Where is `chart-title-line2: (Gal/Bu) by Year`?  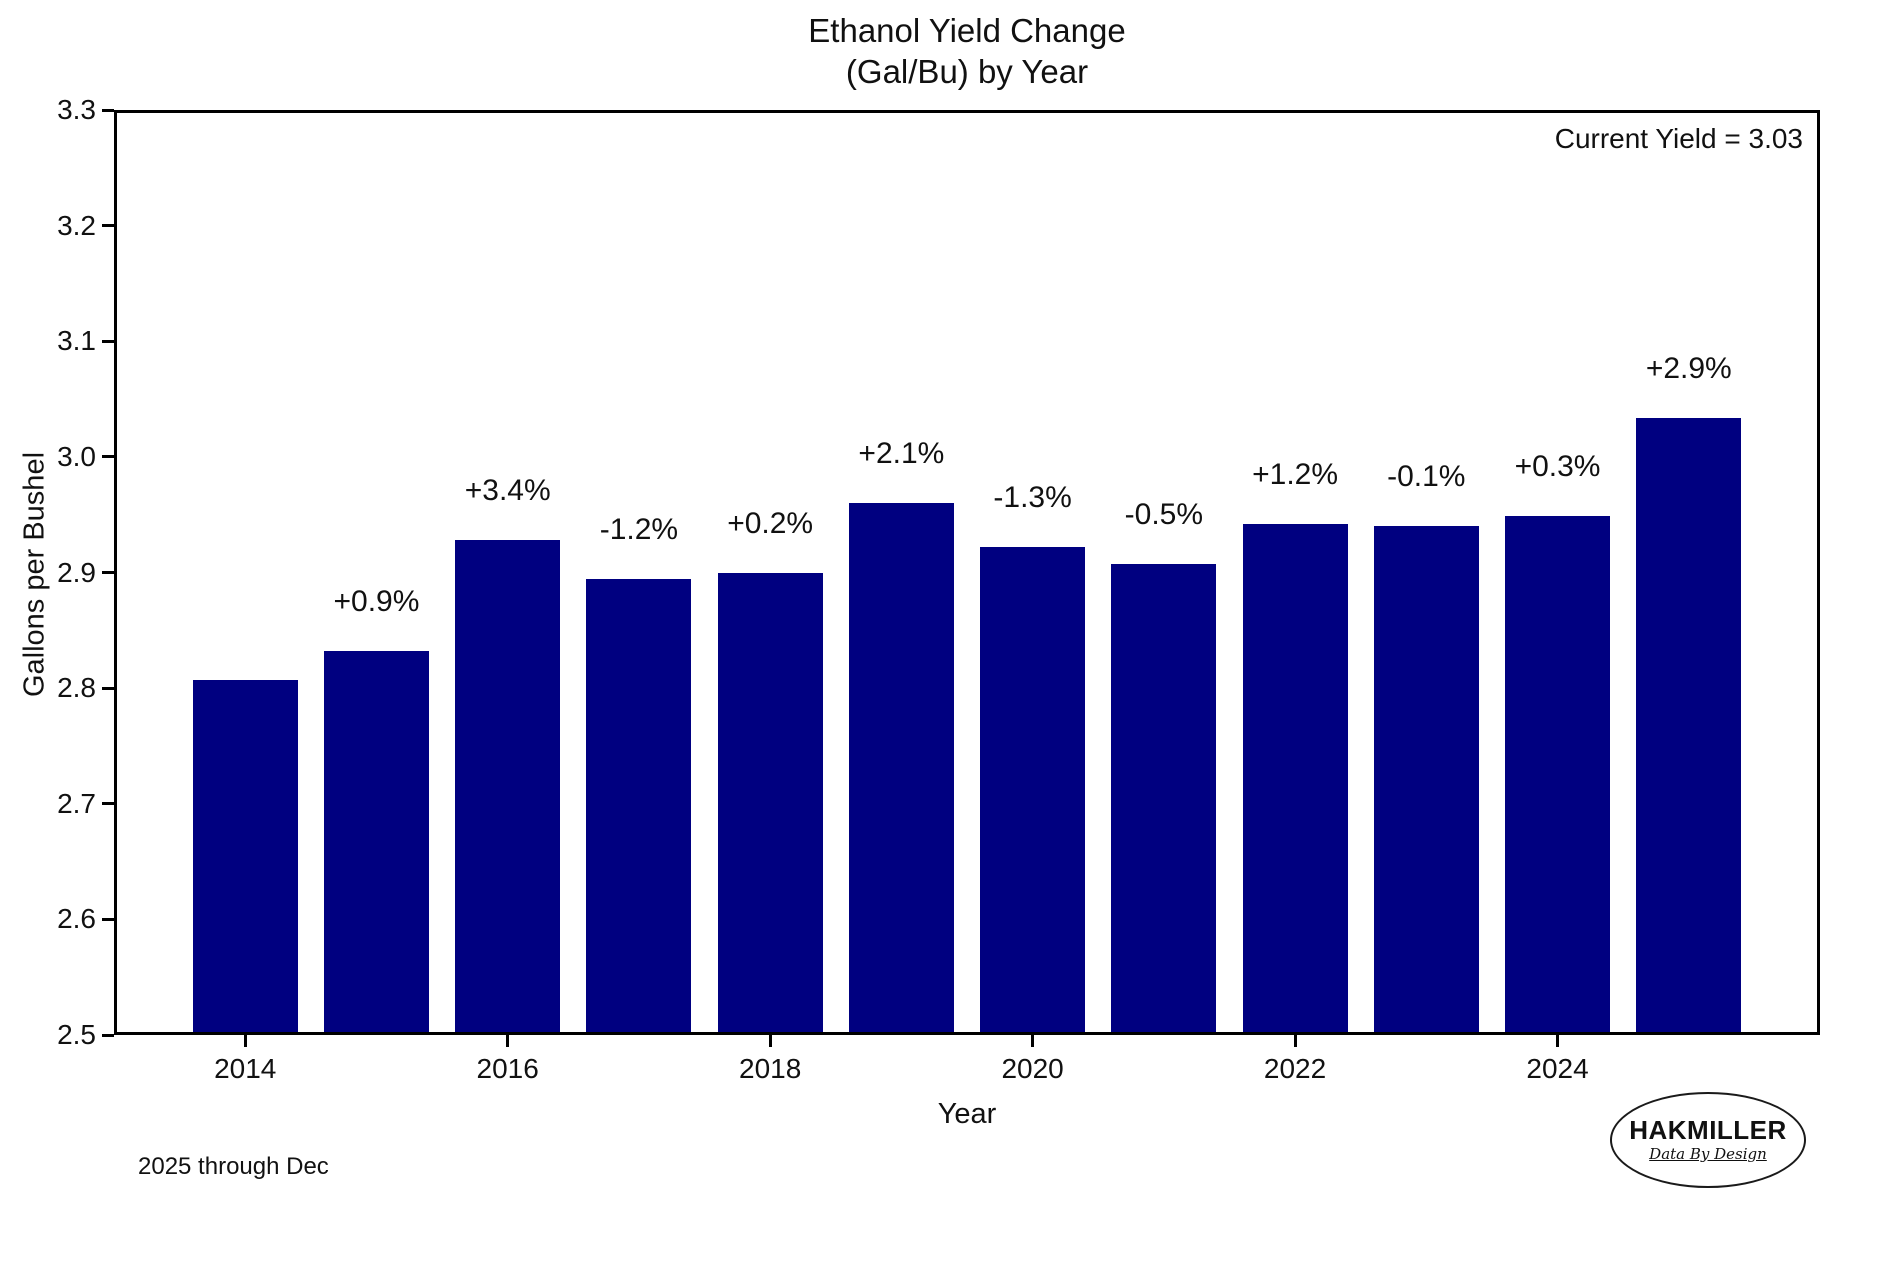
chart-title-line2: (Gal/Bu) by Year is located at coordinates (967, 72).